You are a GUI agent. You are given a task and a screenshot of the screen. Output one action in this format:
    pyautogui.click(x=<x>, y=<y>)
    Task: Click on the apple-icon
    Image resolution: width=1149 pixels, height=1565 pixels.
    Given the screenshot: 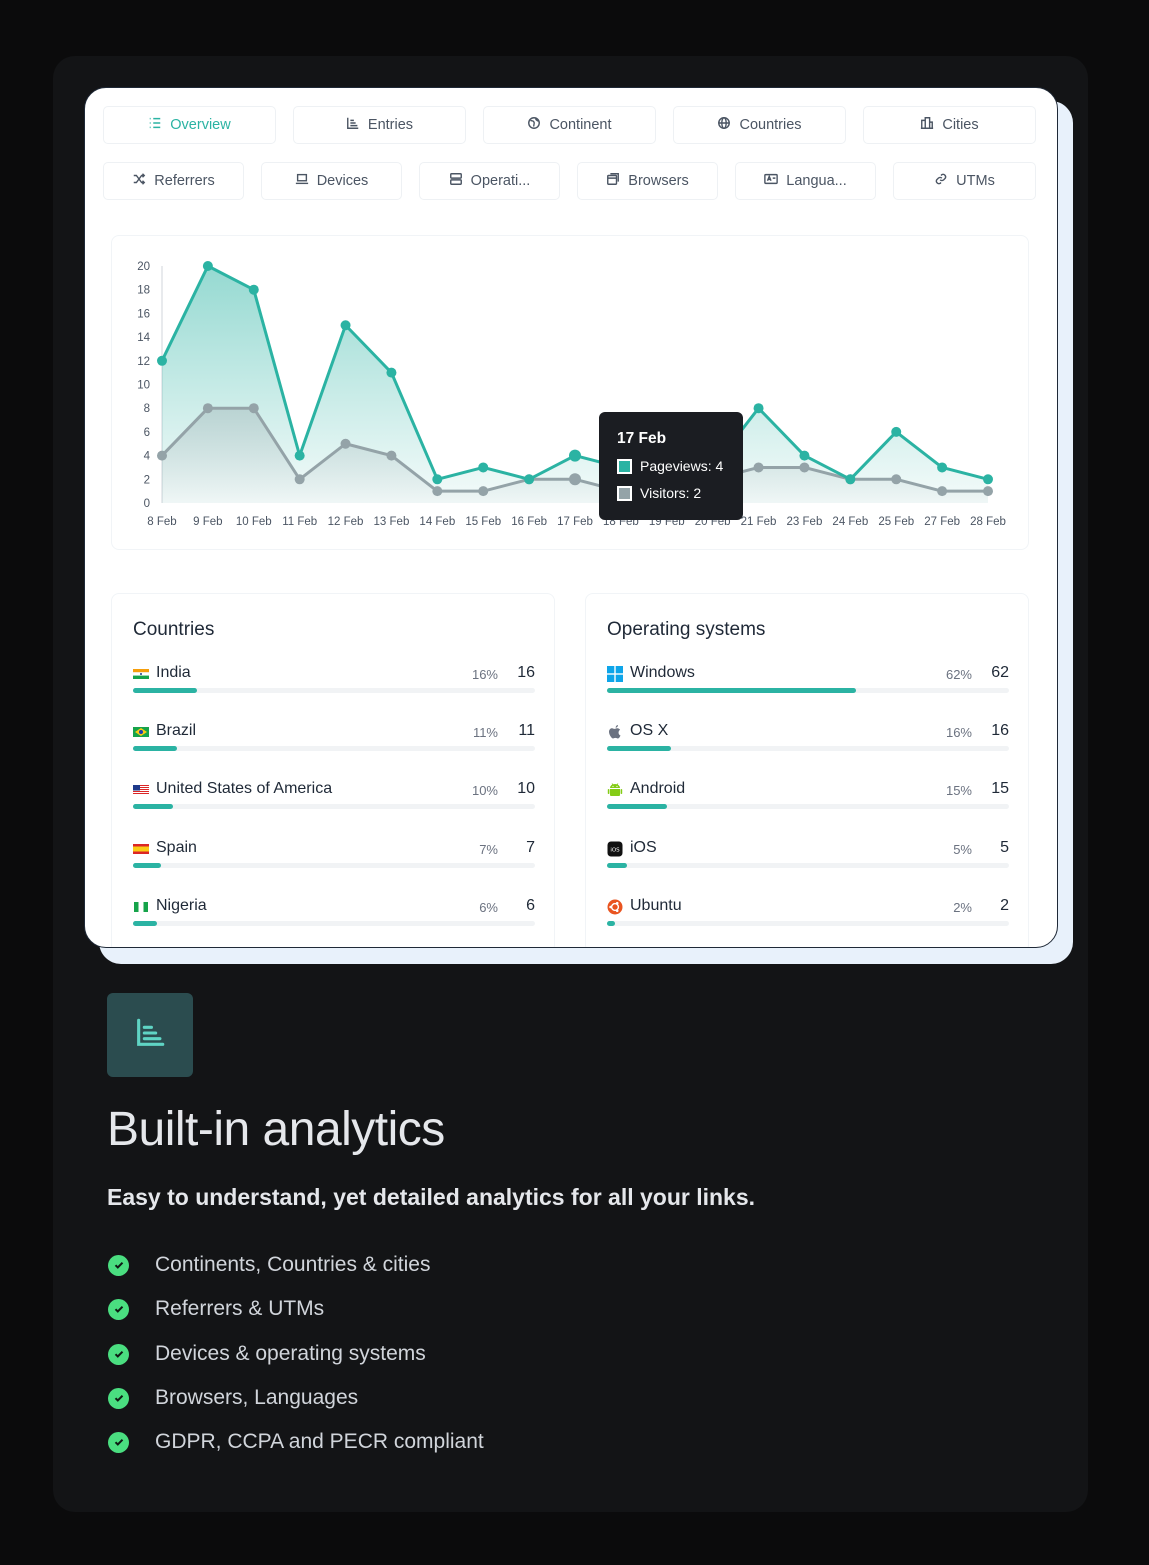 What is the action you would take?
    pyautogui.click(x=615, y=732)
    